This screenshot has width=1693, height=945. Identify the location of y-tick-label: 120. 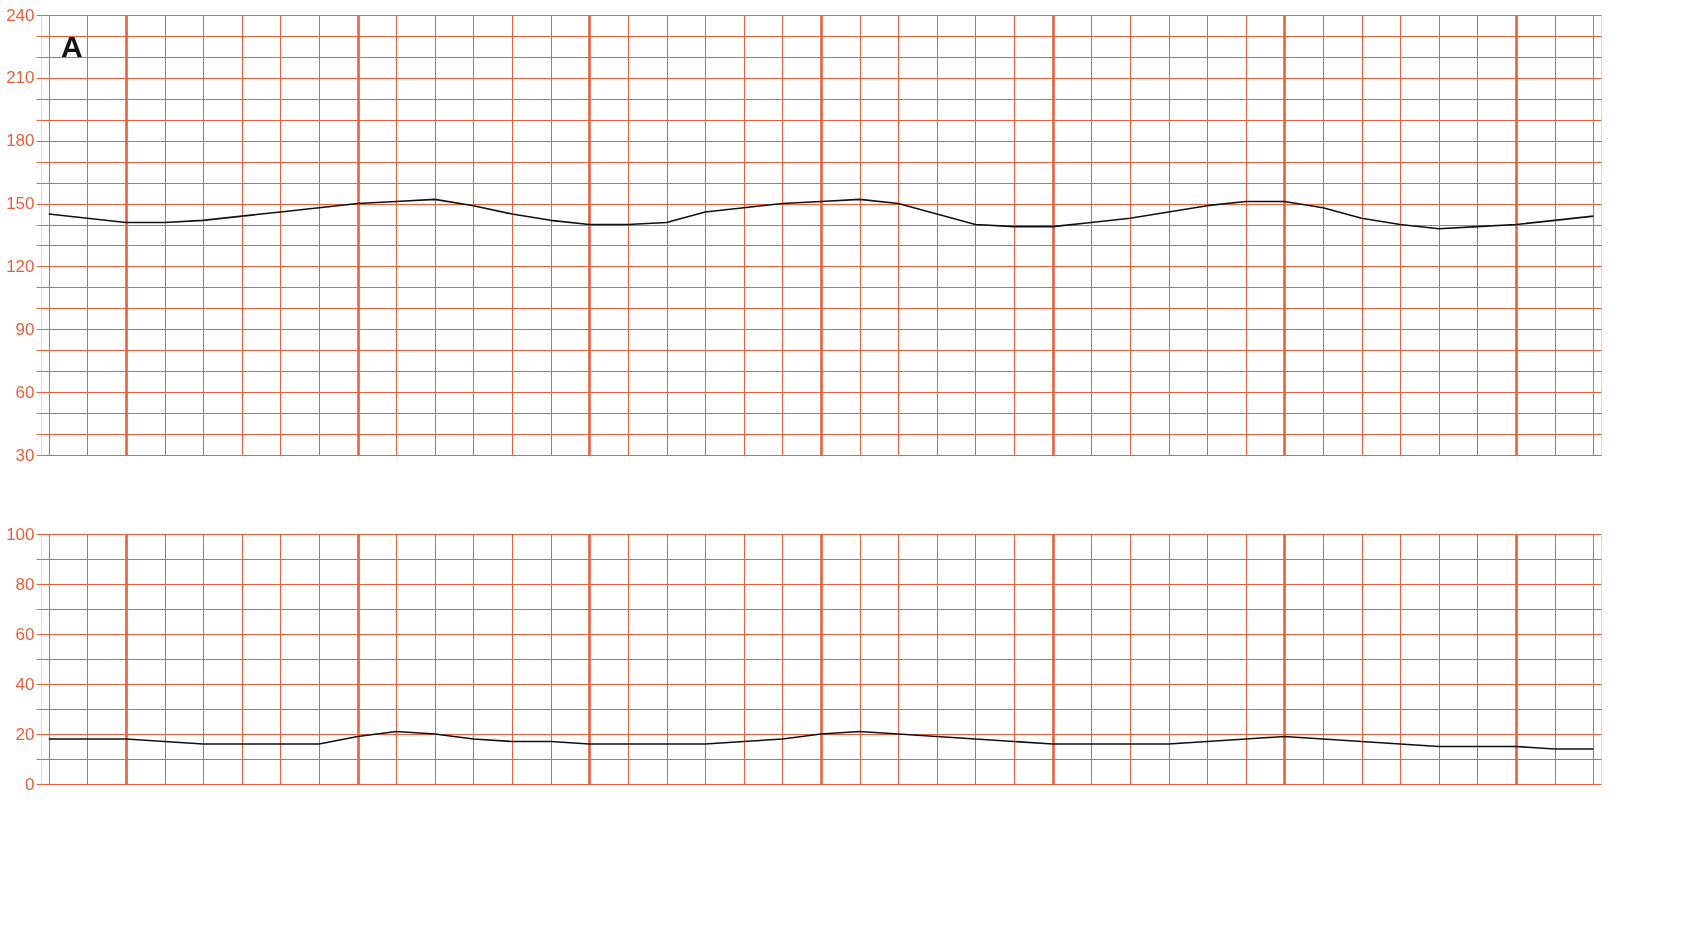
(20, 266).